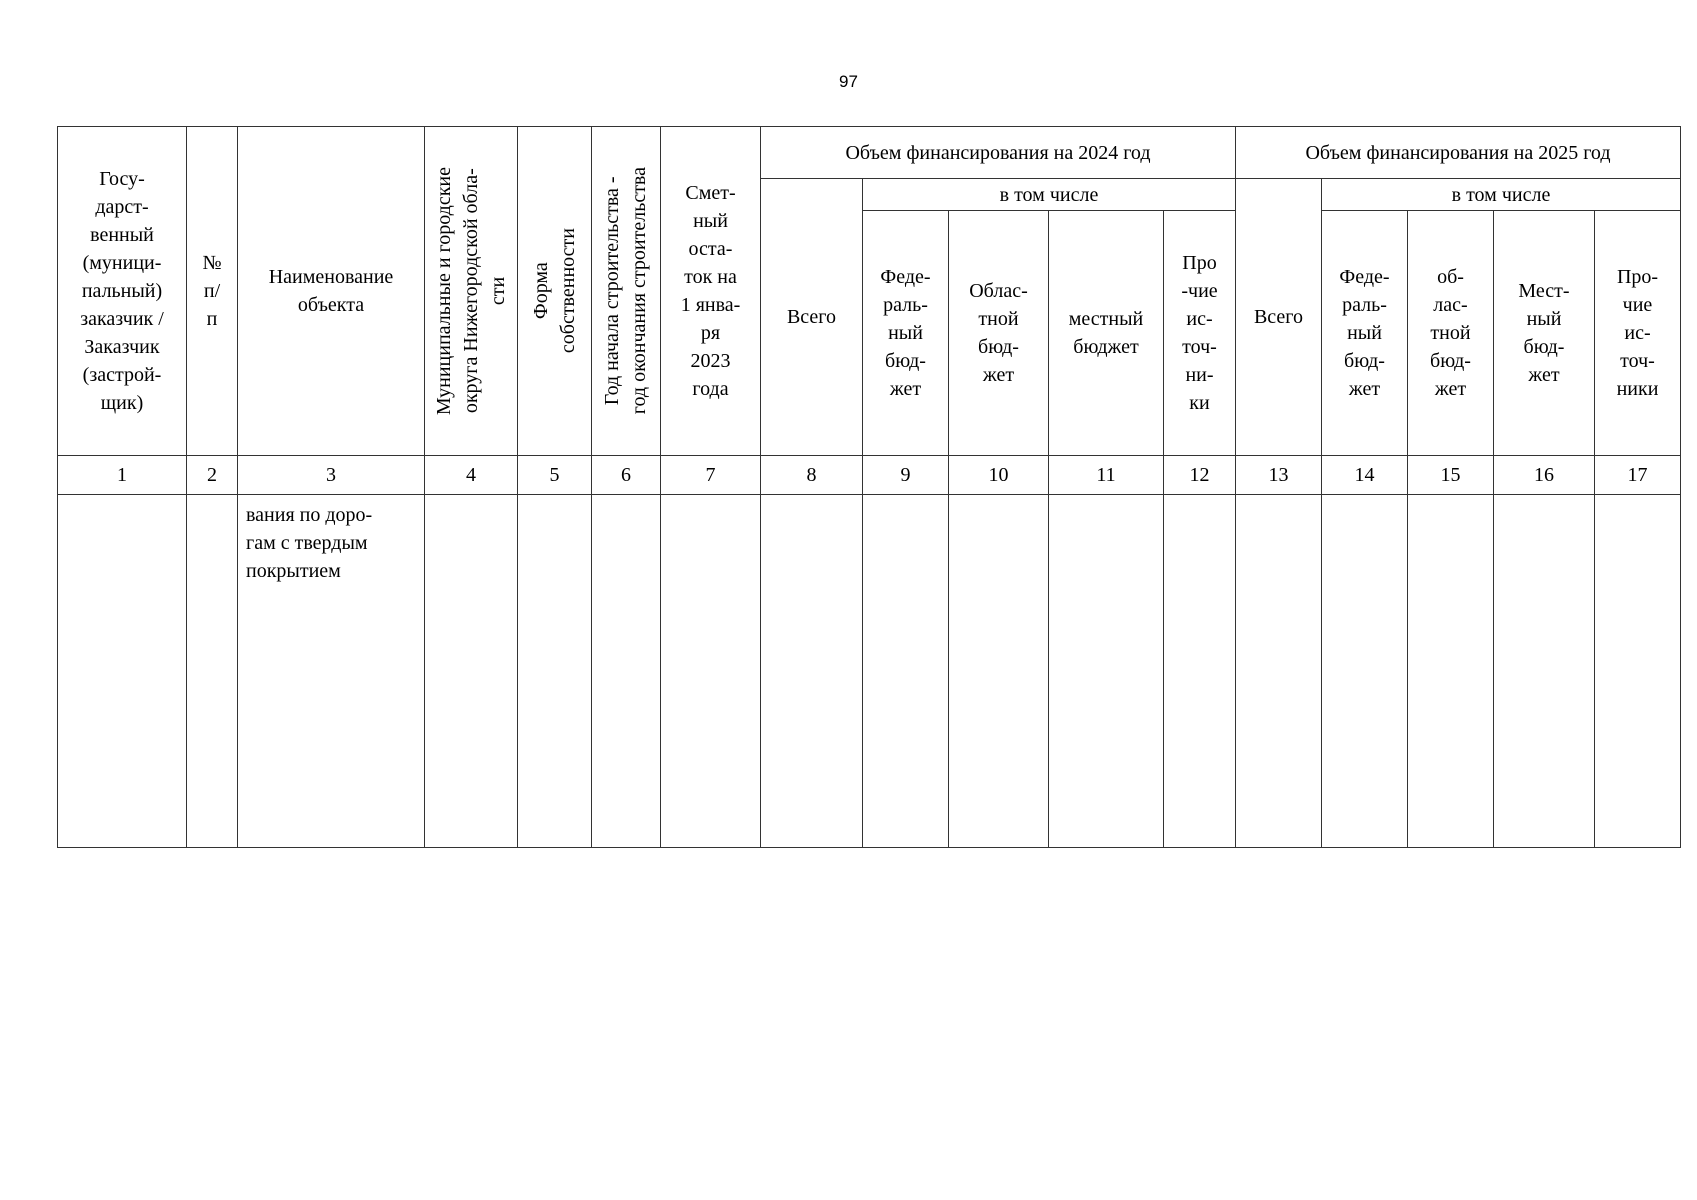 The image size is (1697, 1200). Describe the element at coordinates (905, 333) in the screenshot. I see `header-federal-2024: Феде- раль- ный бюд- жет` at that location.